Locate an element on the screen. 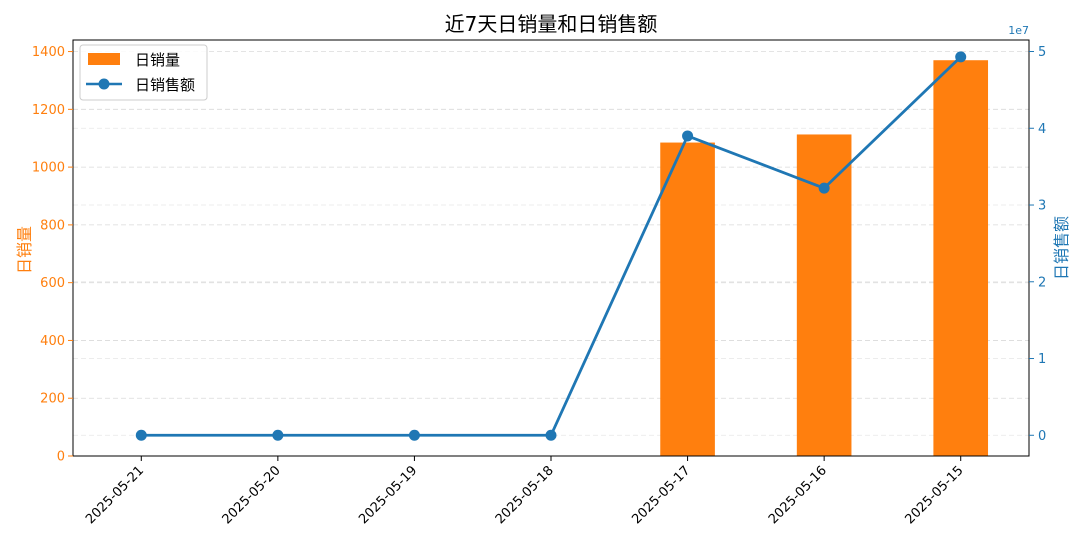 Image resolution: width=1080 pixels, height=540 pixels. right-tick-label: 3 is located at coordinates (1042, 206).